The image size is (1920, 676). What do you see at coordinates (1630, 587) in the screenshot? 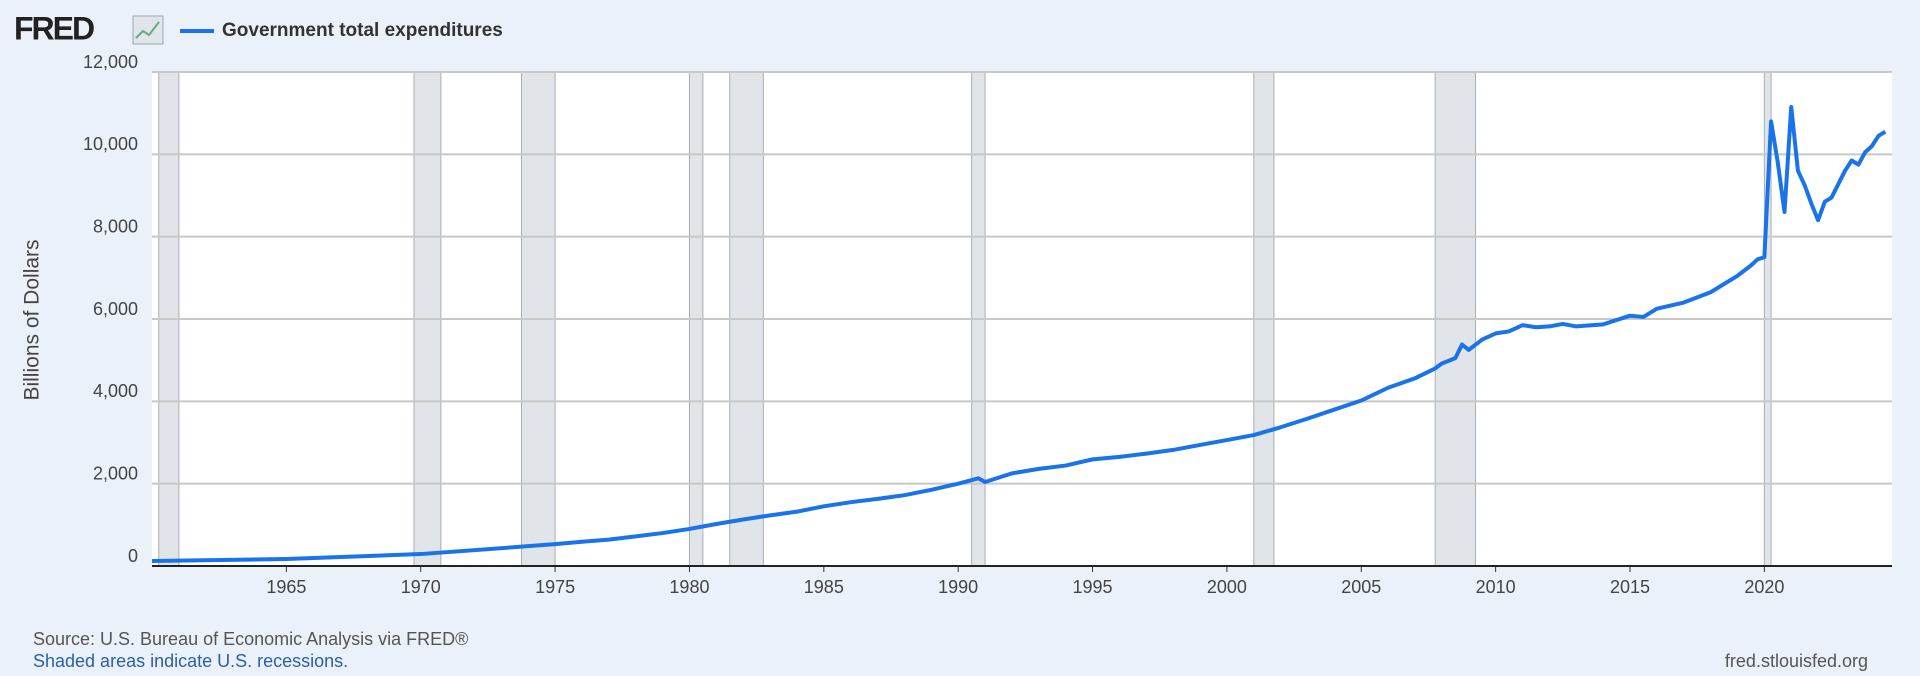
I see `x-tick-label: 2015` at bounding box center [1630, 587].